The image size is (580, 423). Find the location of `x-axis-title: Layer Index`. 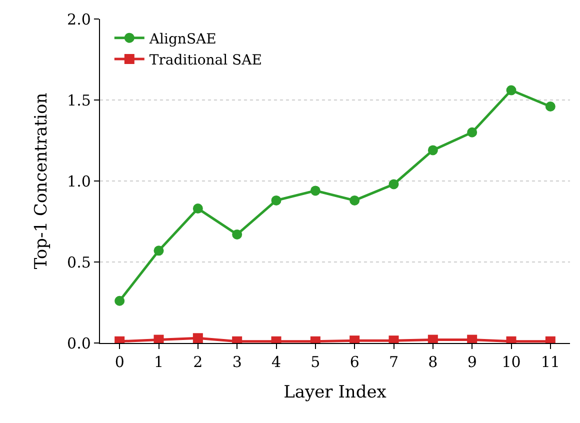

x-axis-title: Layer Index is located at coordinates (335, 392).